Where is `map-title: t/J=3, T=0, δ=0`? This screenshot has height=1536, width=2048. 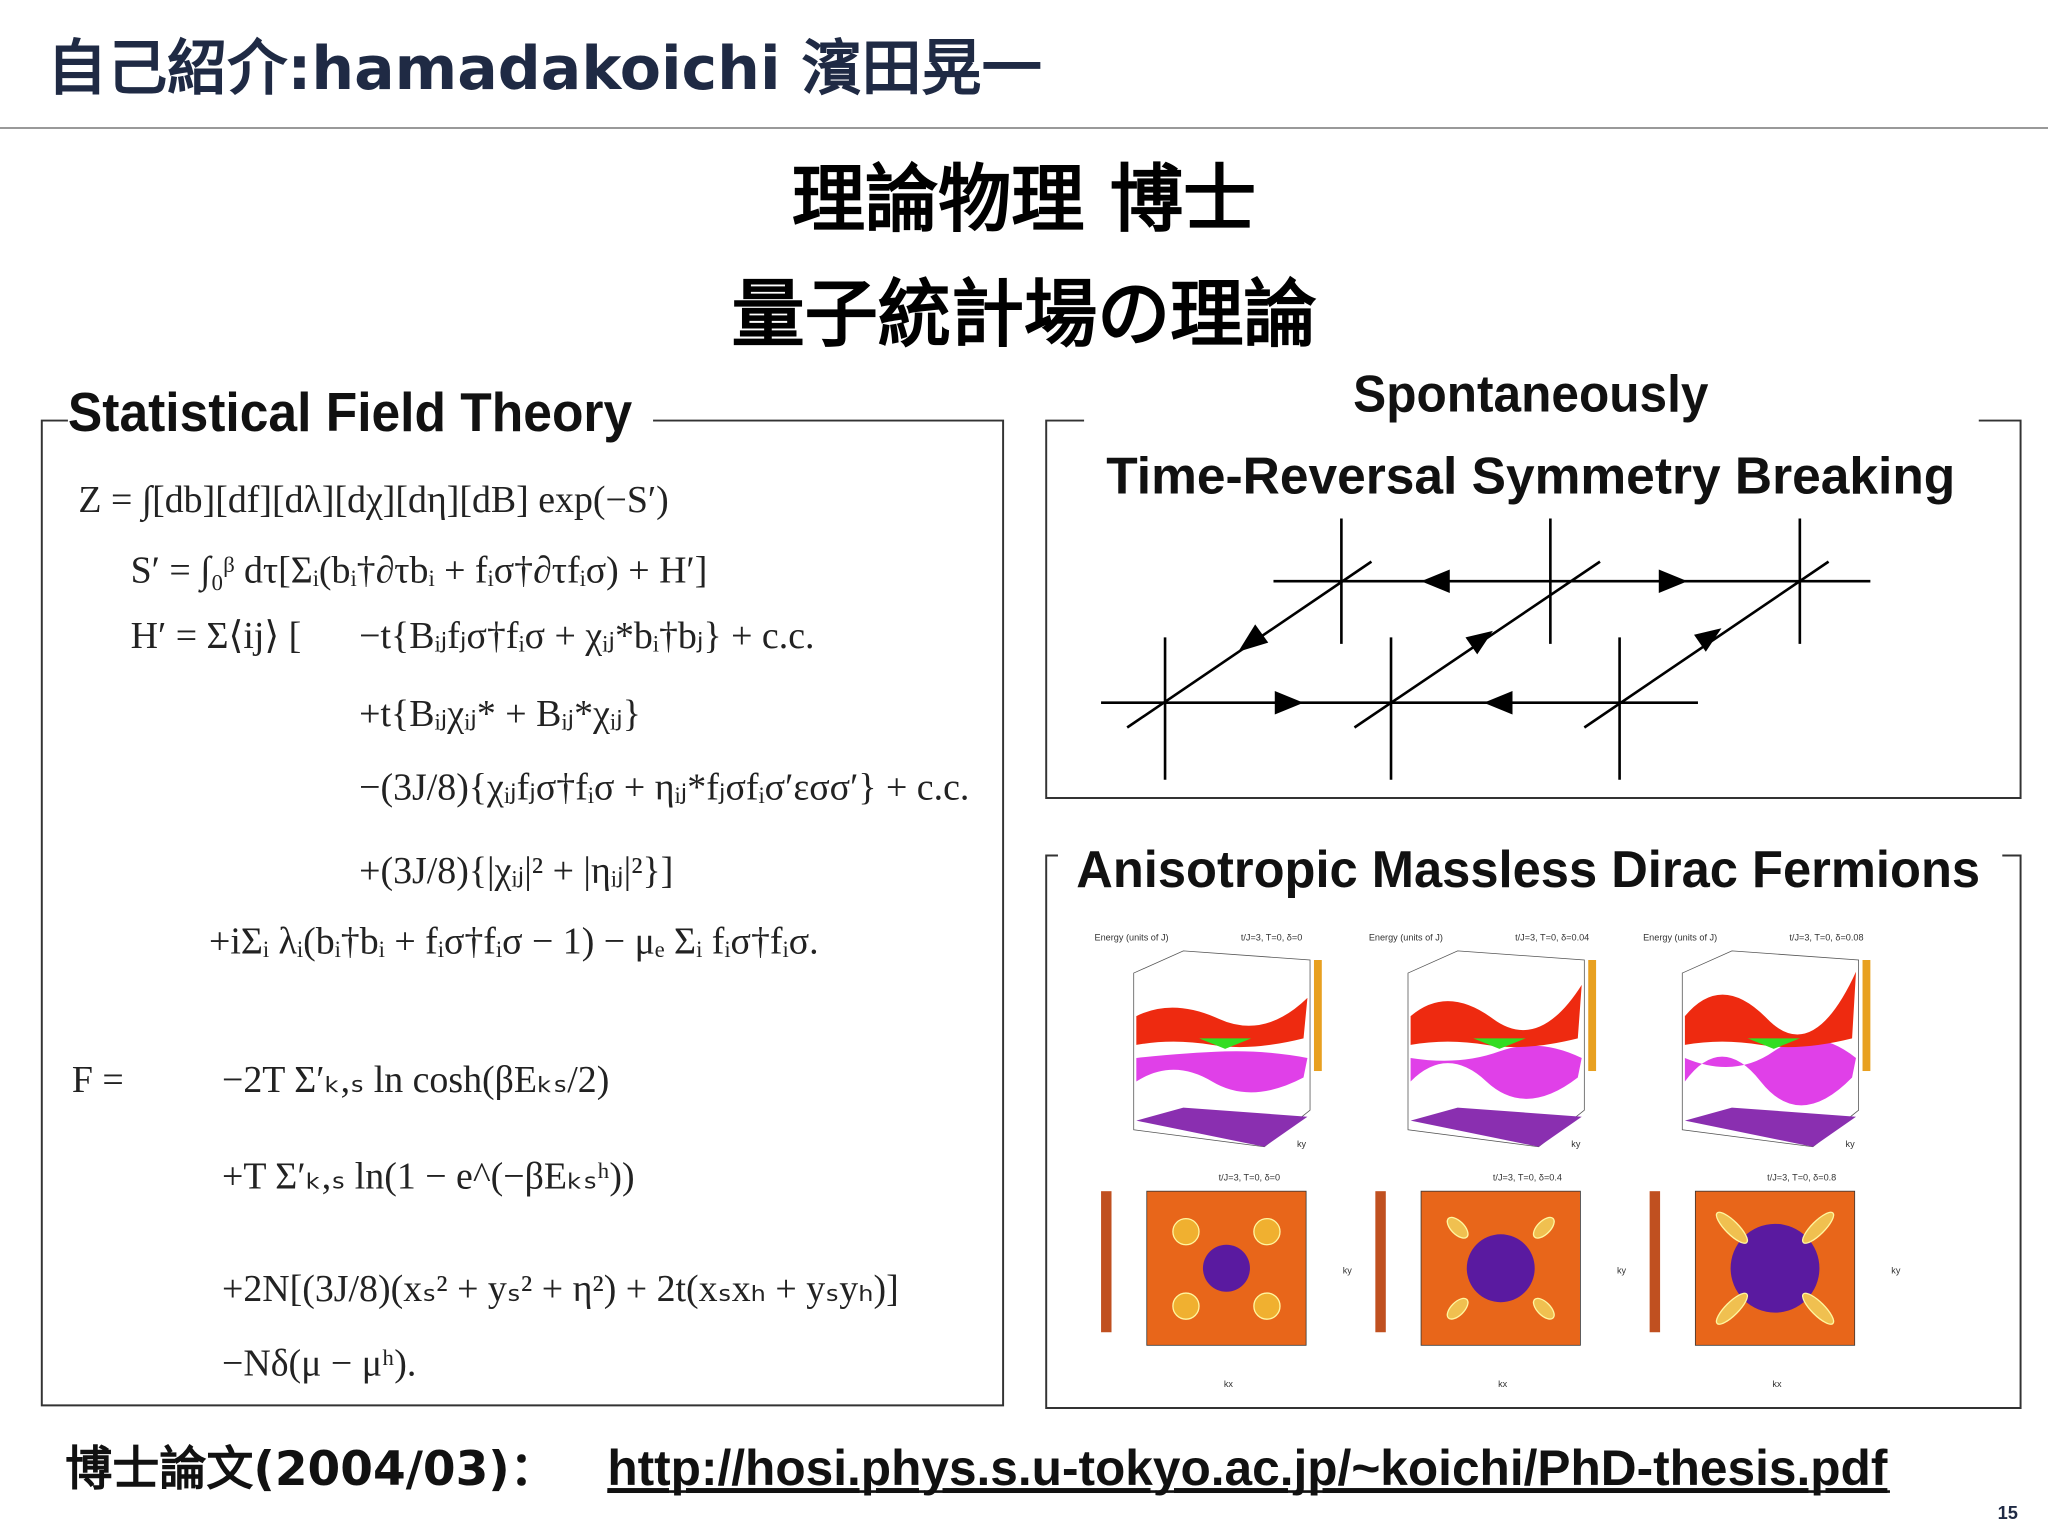
map-title: t/J=3, T=0, δ=0 is located at coordinates (1249, 1178).